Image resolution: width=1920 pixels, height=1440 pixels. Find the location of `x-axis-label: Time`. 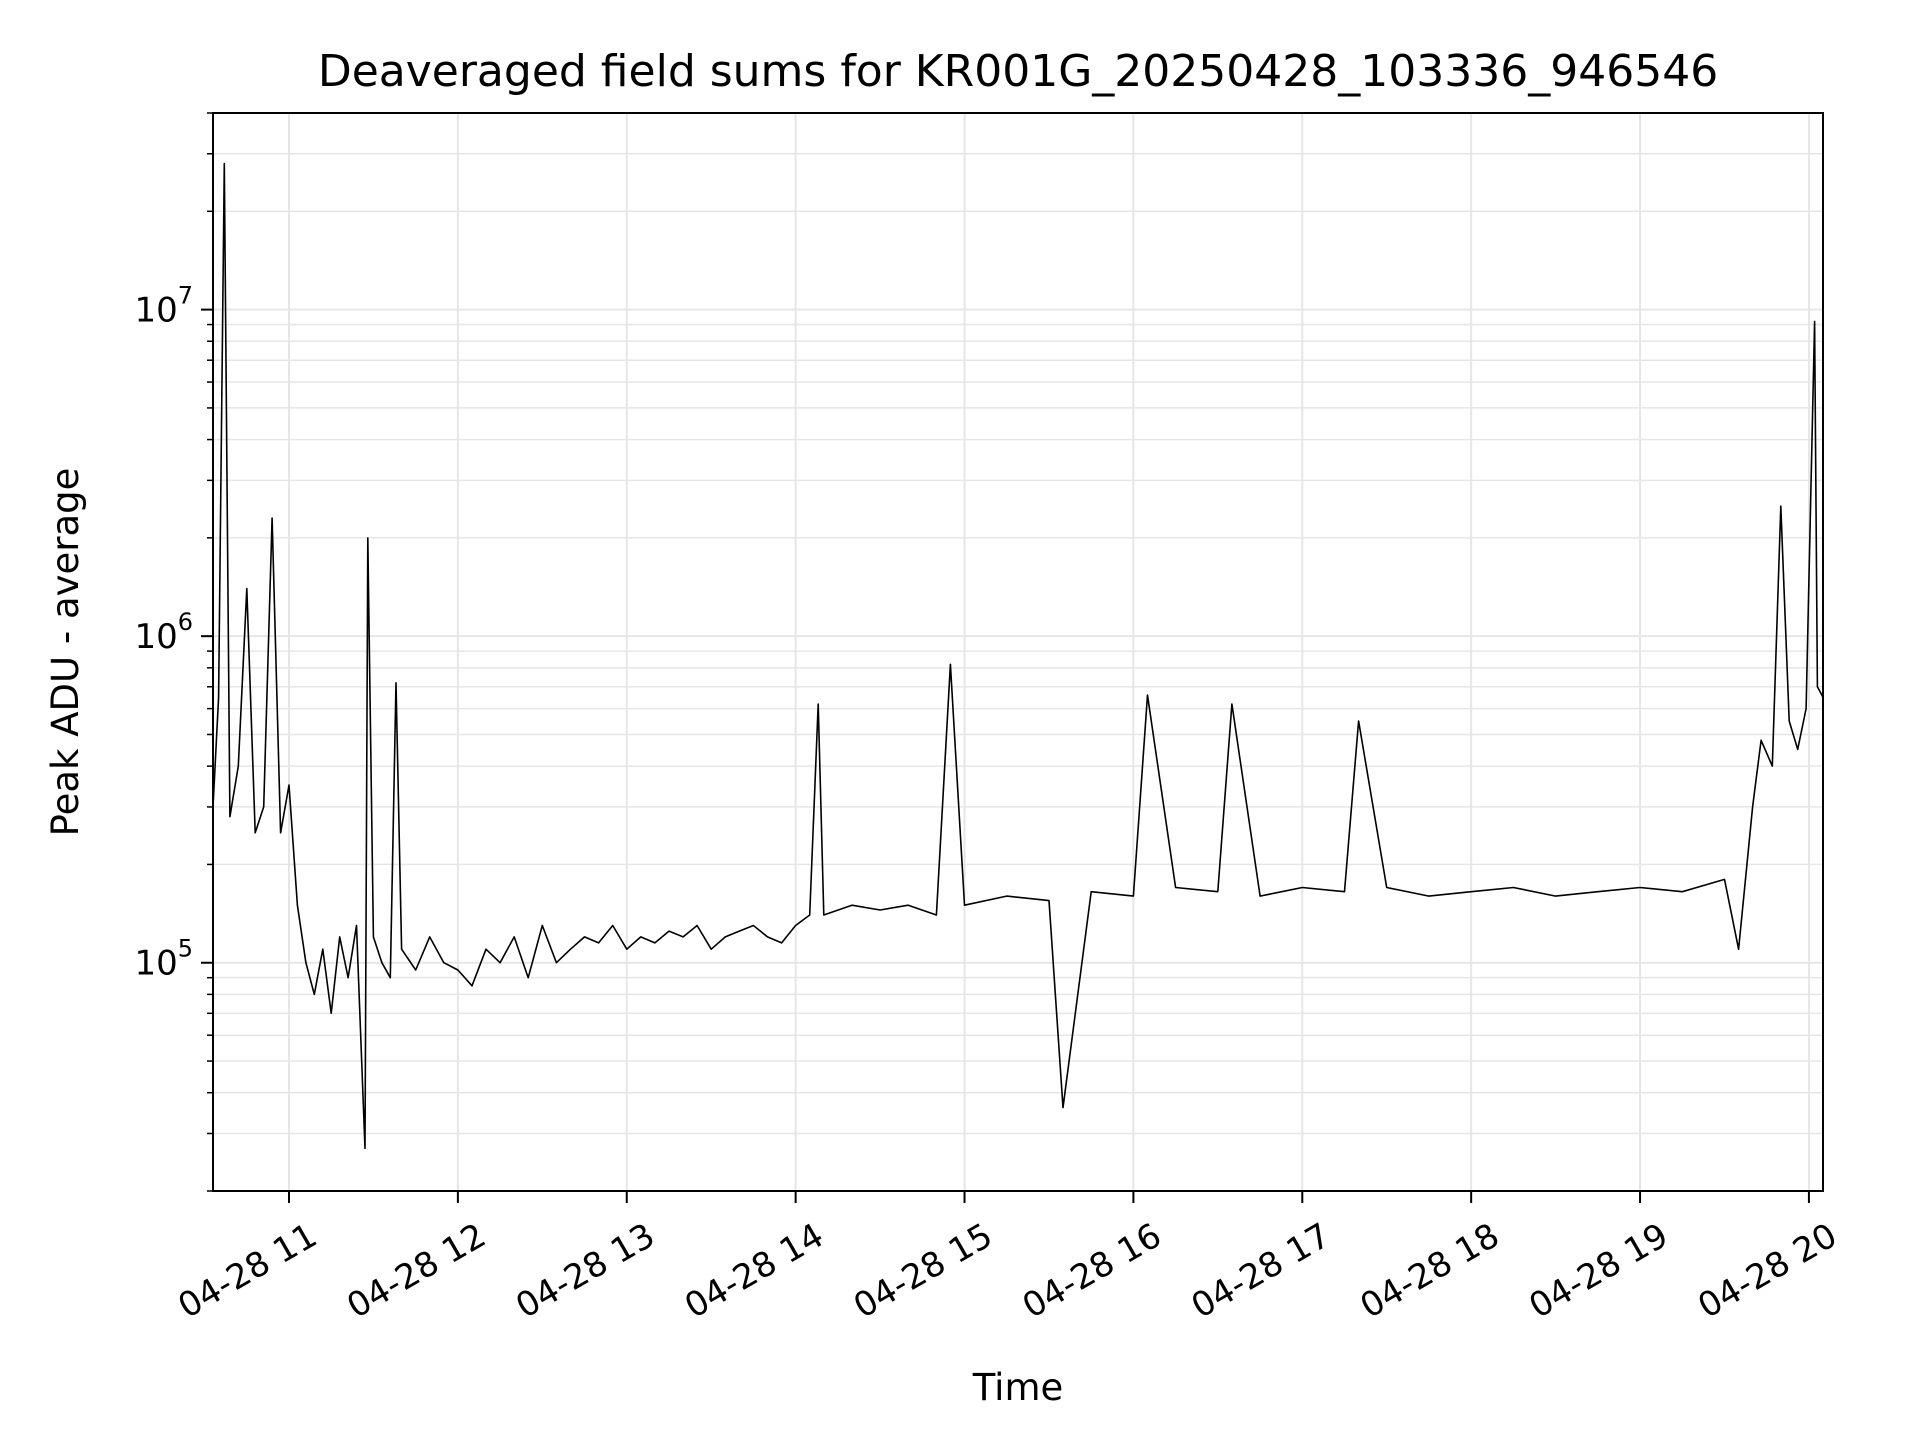

x-axis-label: Time is located at coordinates (1018, 1387).